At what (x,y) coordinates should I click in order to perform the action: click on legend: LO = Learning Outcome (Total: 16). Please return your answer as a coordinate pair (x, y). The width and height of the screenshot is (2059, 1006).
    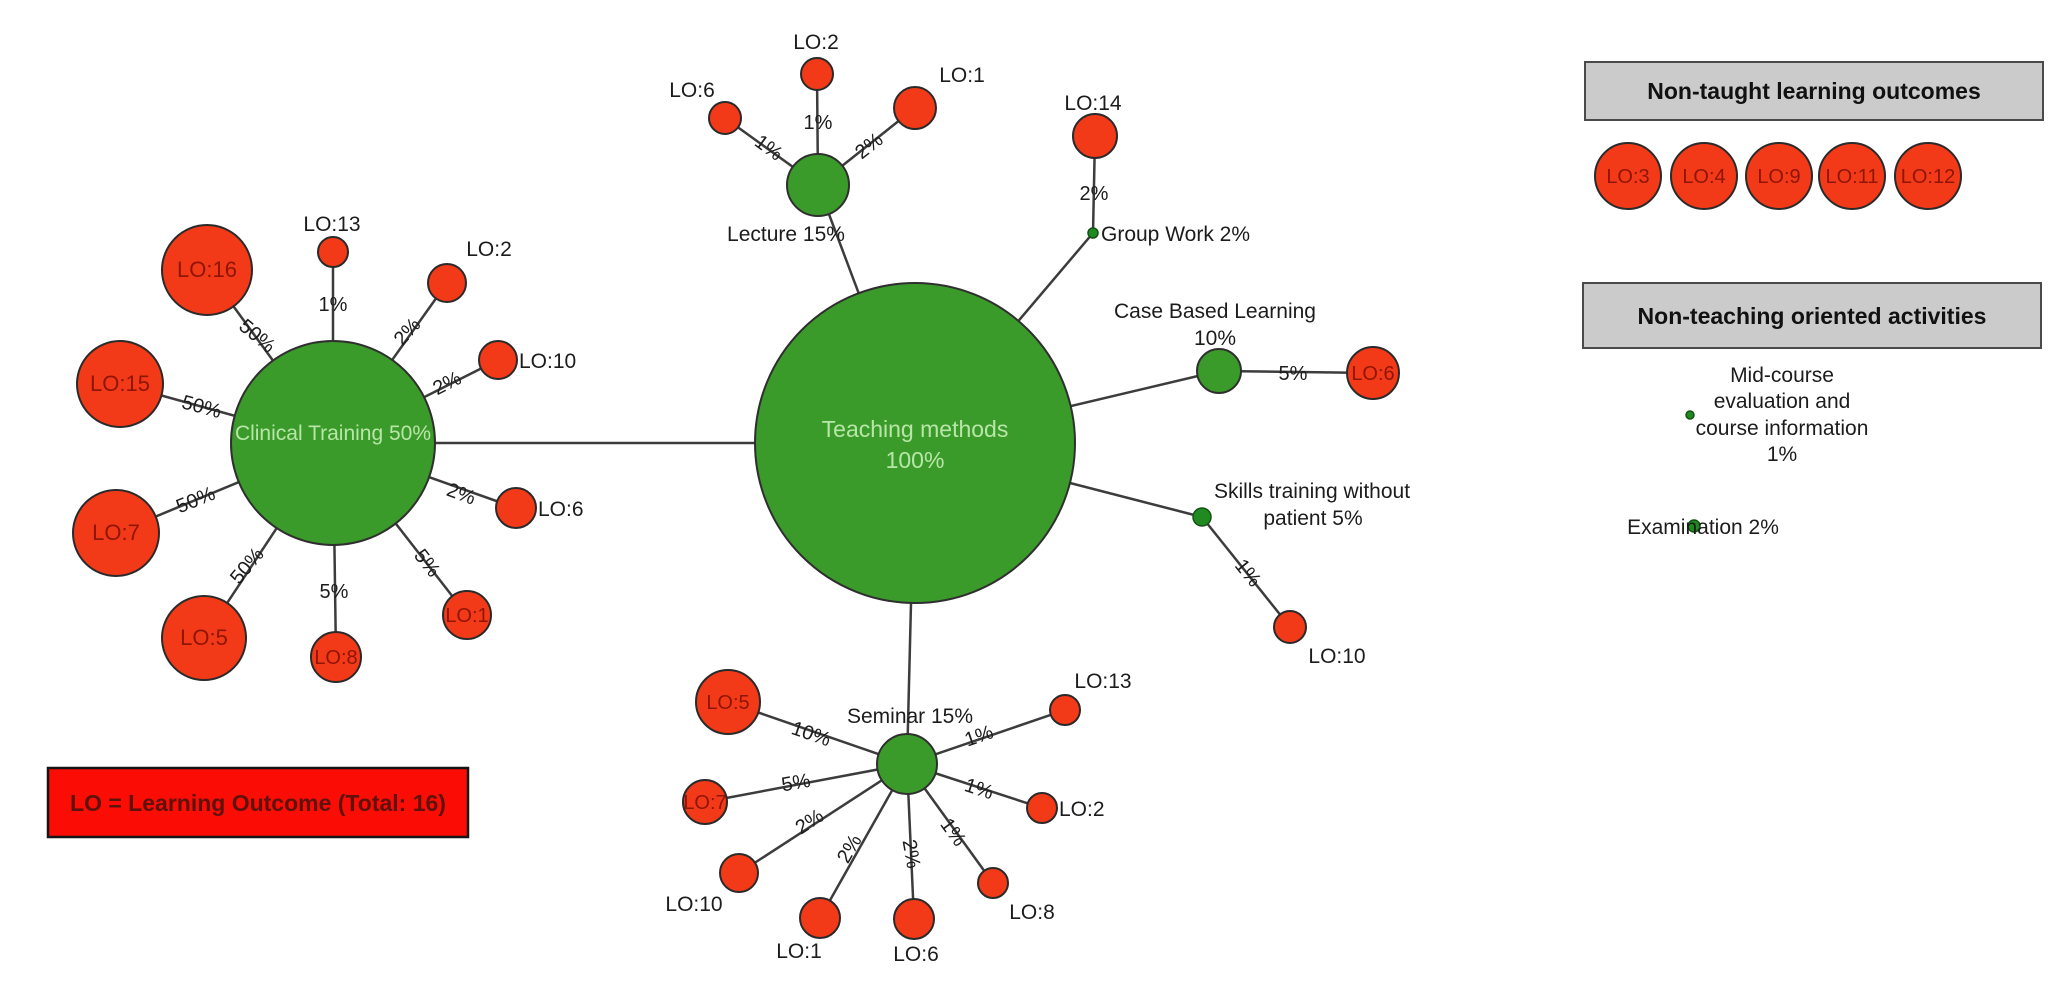
    Looking at the image, I should click on (258, 802).